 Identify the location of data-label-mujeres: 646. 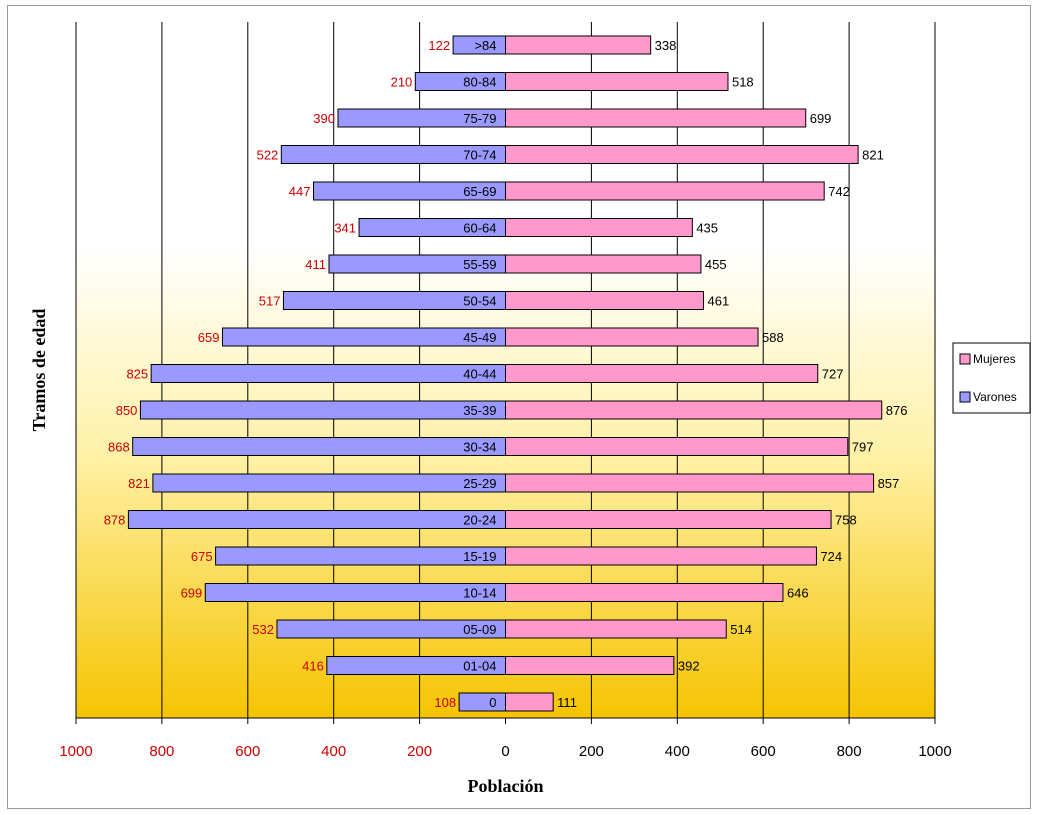
(798, 593).